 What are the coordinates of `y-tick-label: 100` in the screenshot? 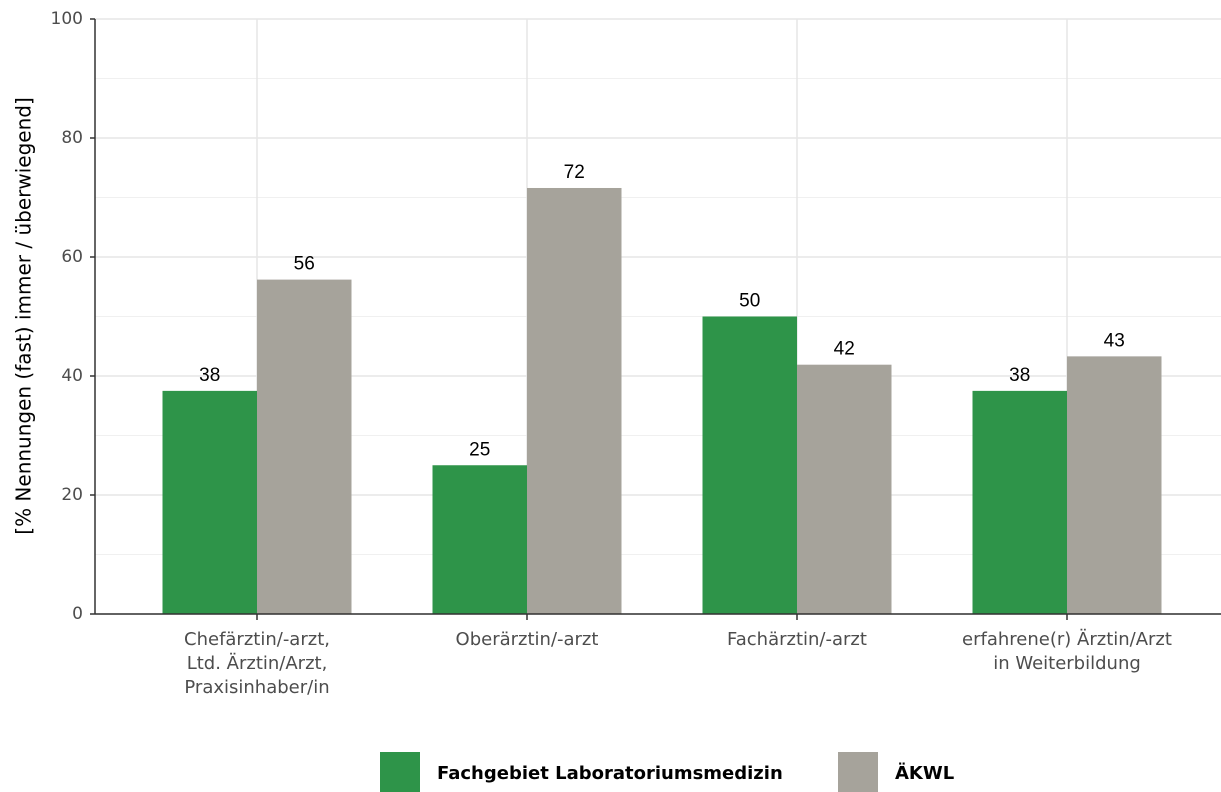 It's located at (67, 19).